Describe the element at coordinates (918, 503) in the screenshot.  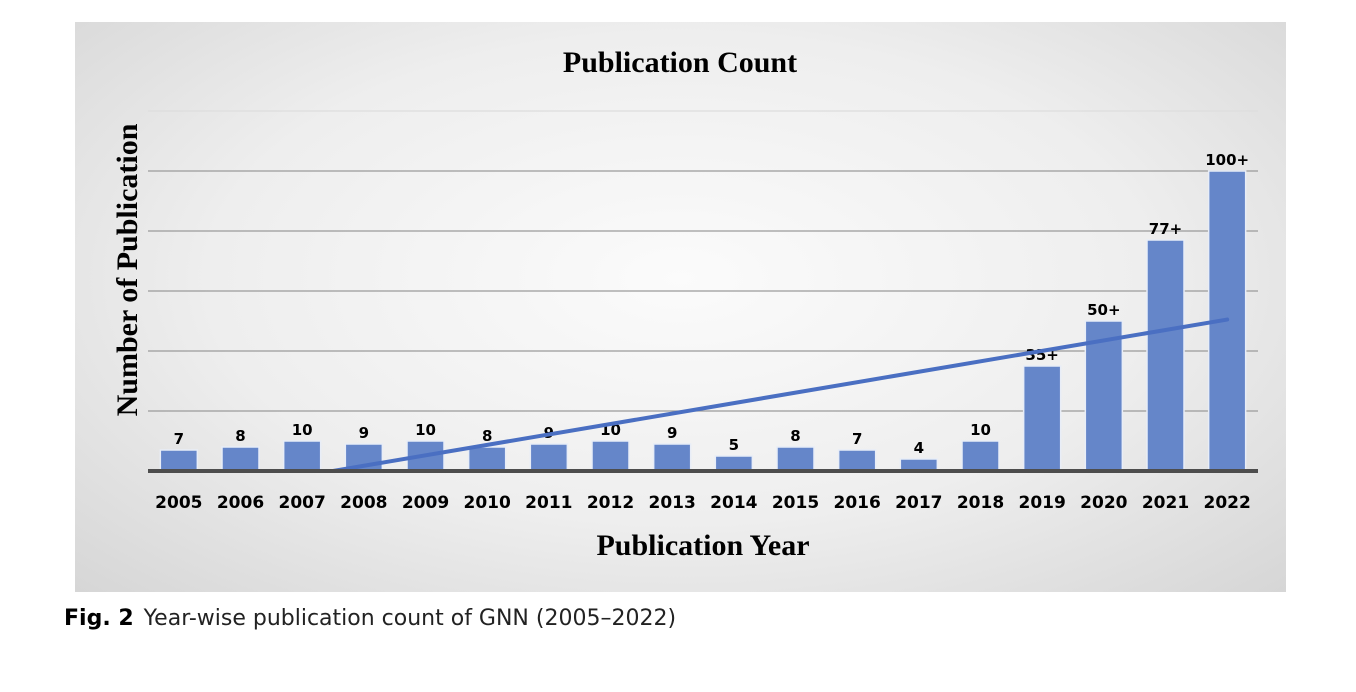
I see `x-tick-2017: 2017` at that location.